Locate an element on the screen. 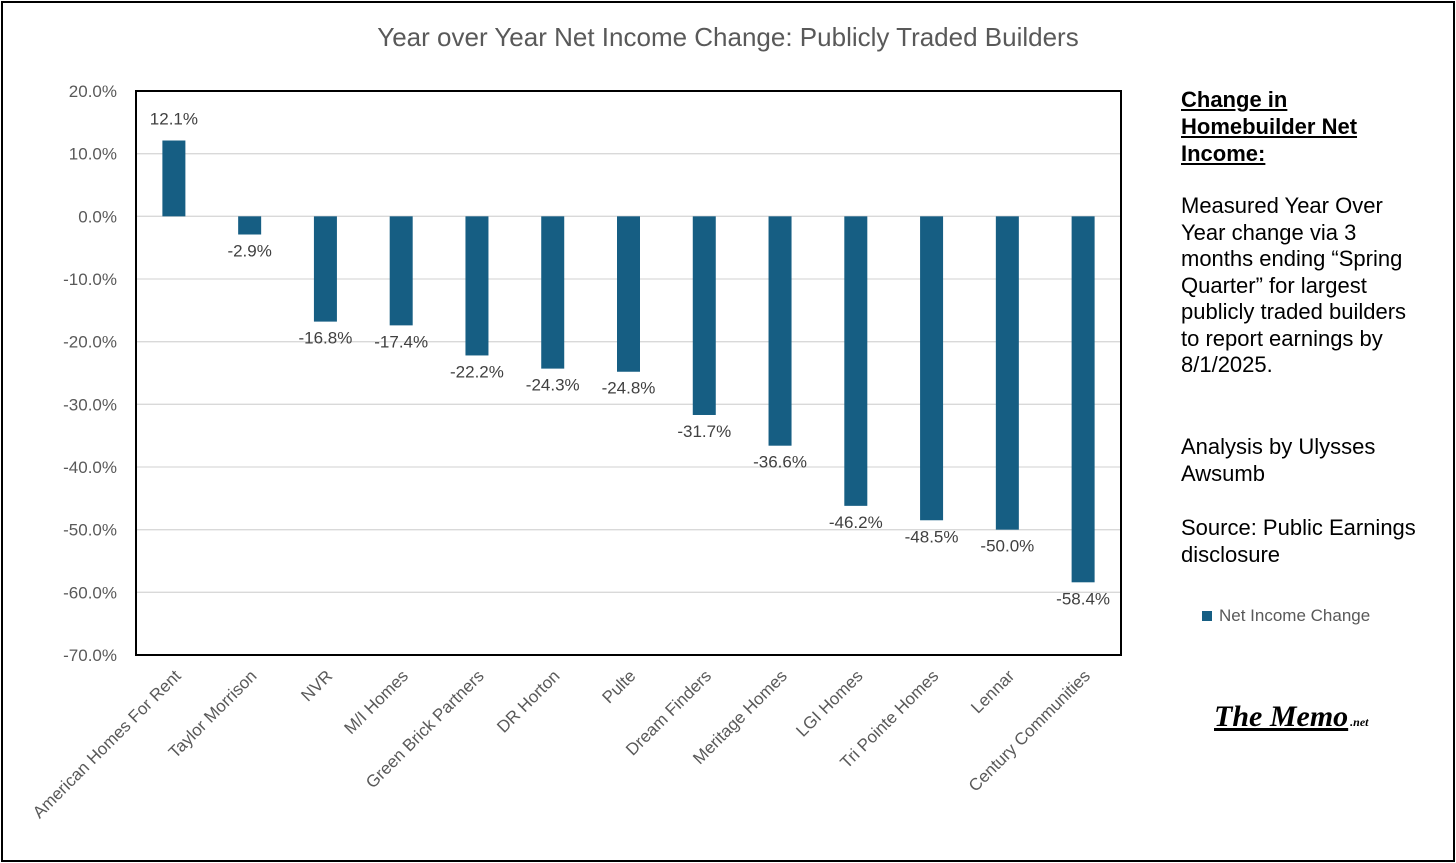 This screenshot has height=863, width=1456. logo-text: The Memo is located at coordinates (1281, 716).